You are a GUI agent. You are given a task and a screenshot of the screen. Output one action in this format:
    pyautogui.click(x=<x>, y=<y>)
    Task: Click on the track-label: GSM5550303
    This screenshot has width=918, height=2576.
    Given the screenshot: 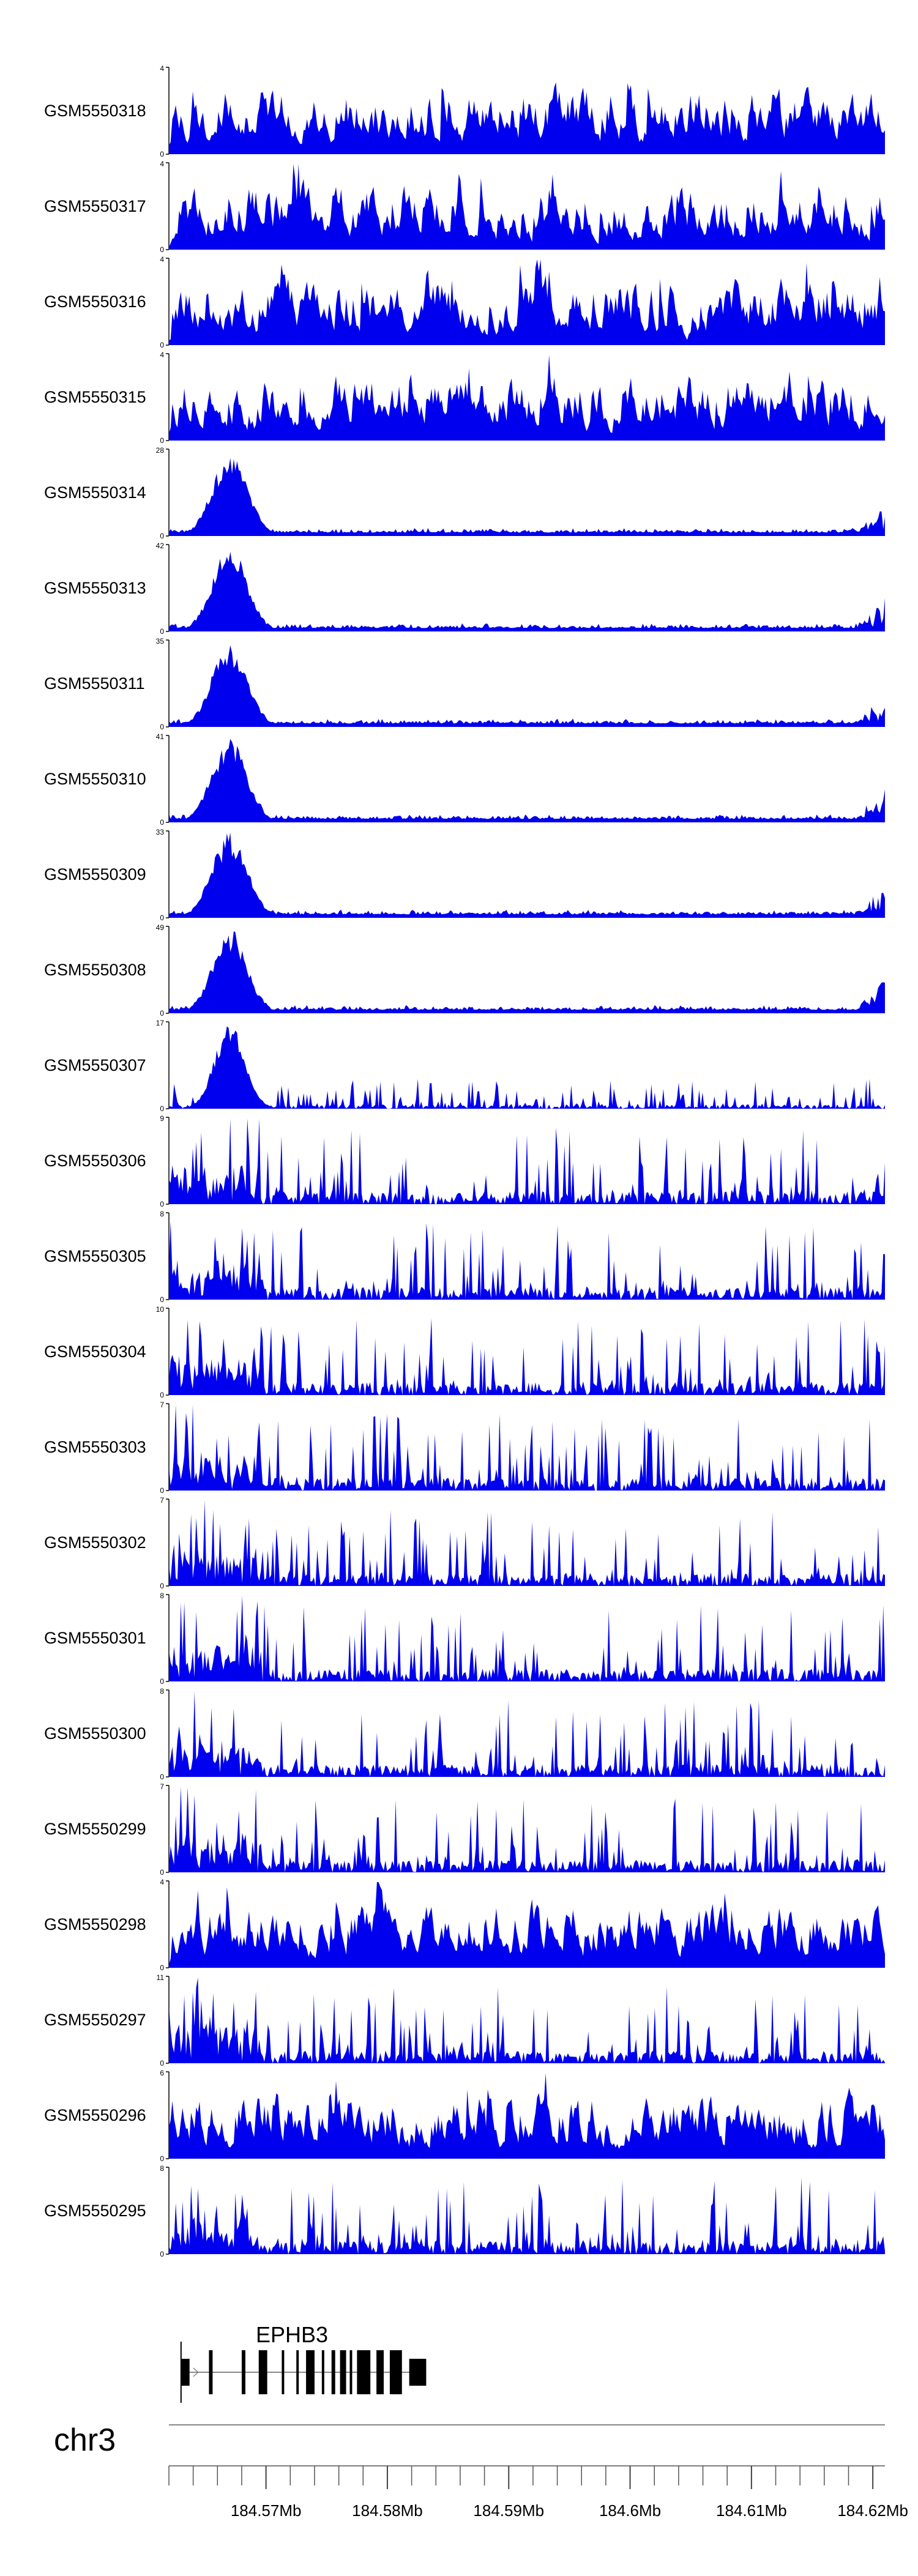 What is the action you would take?
    pyautogui.click(x=95, y=1447)
    